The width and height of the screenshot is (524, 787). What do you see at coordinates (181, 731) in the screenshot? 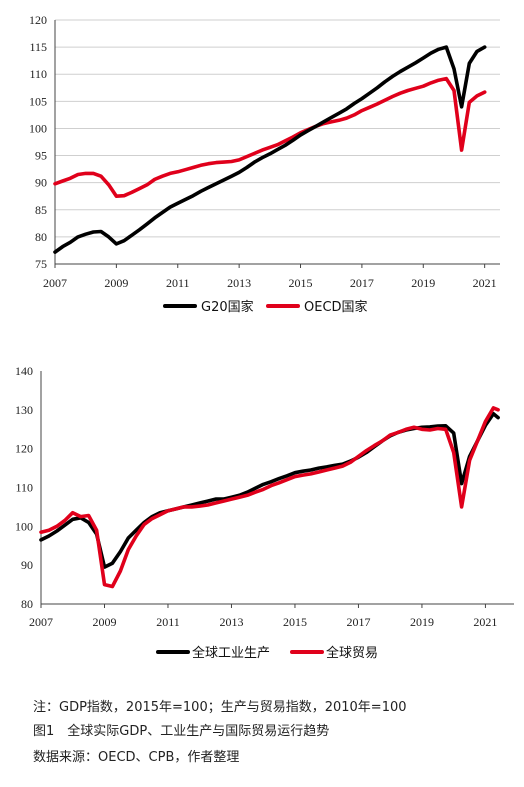
I see `figure-title: 图1 全球实际GDP、工业生产与国际贸易运行趋势` at bounding box center [181, 731].